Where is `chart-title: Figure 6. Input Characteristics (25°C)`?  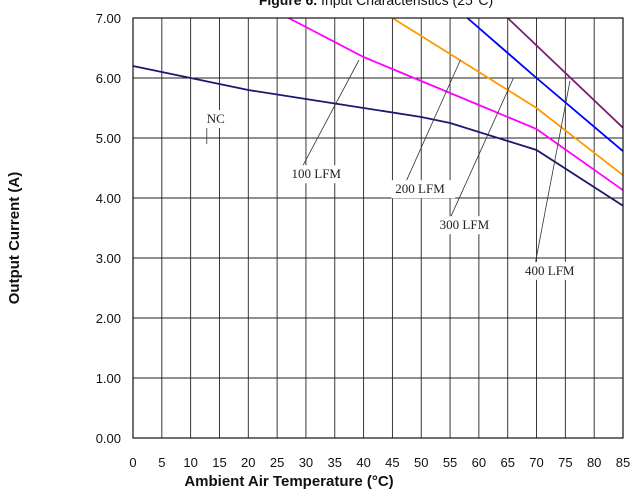 chart-title: Figure 6. Input Characteristics (25°C) is located at coordinates (376, 4).